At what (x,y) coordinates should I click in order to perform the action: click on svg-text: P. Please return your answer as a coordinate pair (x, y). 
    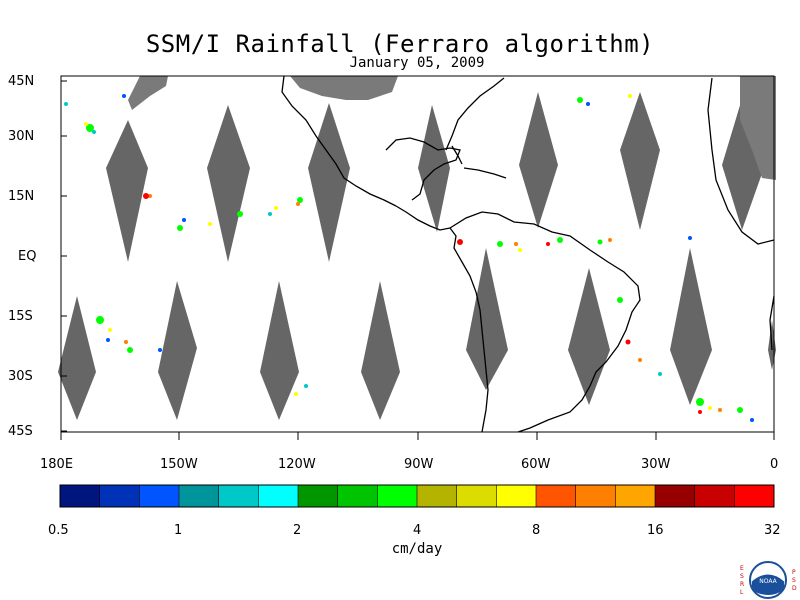
    Looking at the image, I should click on (794, 572).